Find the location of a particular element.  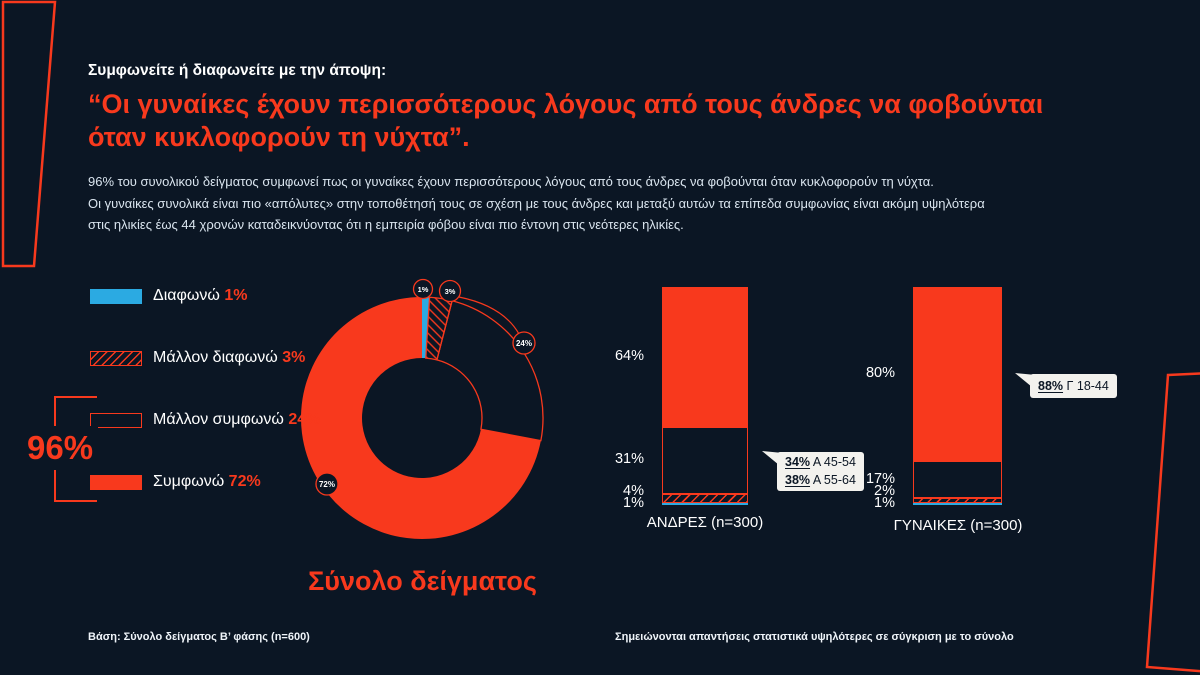

donut-slice-Μάλλον διαφωνώ is located at coordinates (439, 328).